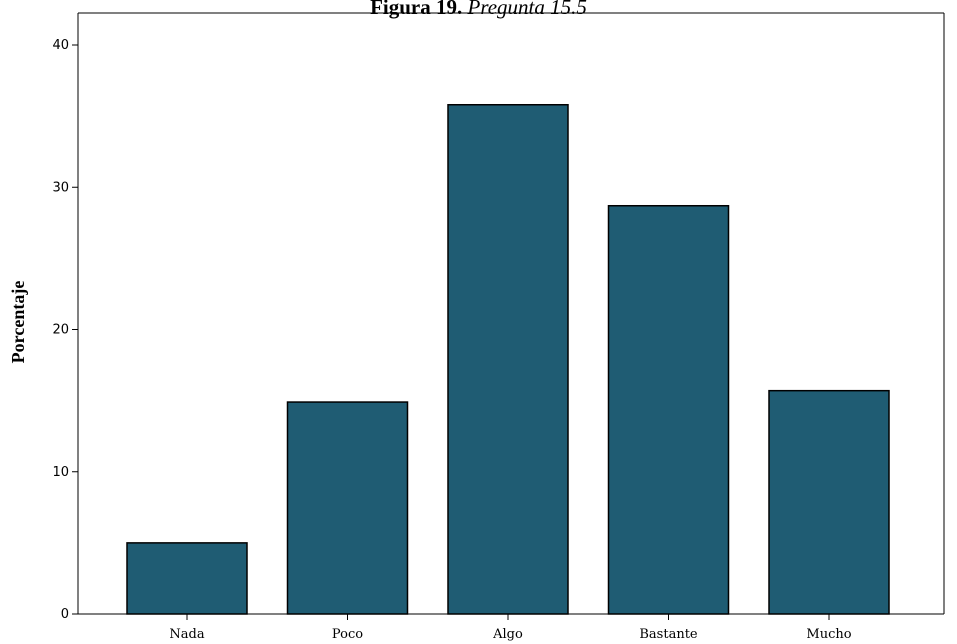 This screenshot has width=957, height=644. Describe the element at coordinates (668, 409) in the screenshot. I see `bar-bastante` at that location.